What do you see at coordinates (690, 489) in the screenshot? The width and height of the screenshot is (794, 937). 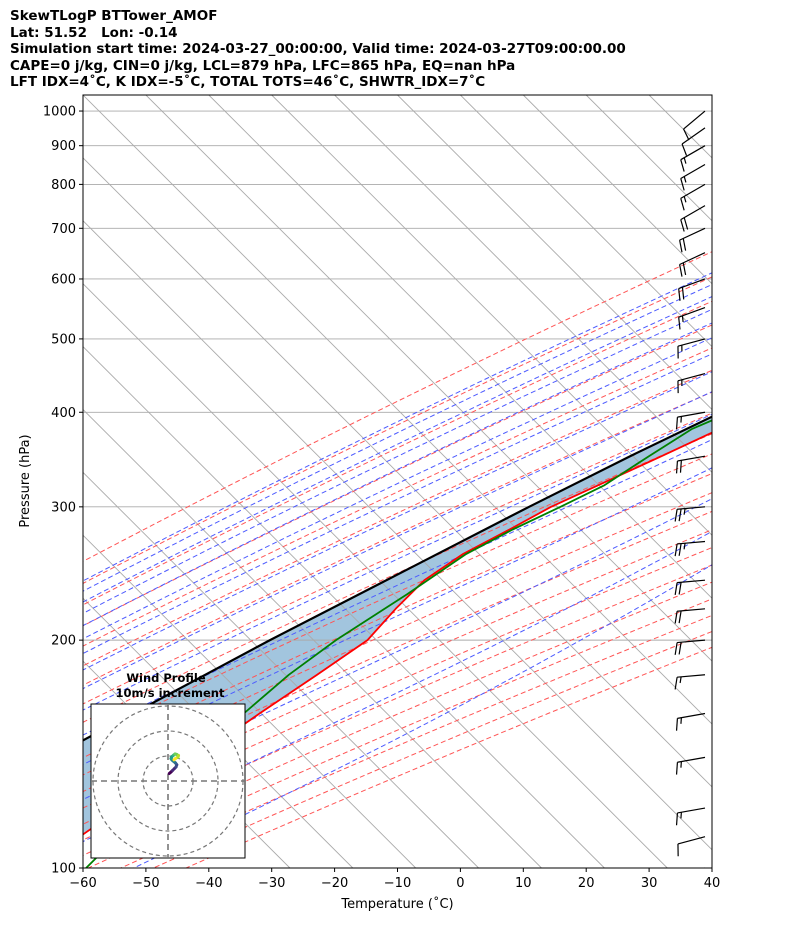 I see `wind-barbs` at bounding box center [690, 489].